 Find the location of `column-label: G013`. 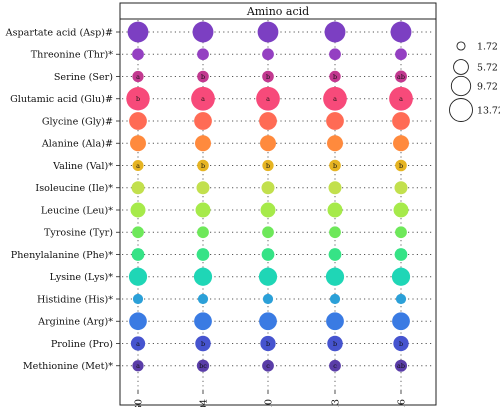

column-label: G013 is located at coordinates (336, 403).